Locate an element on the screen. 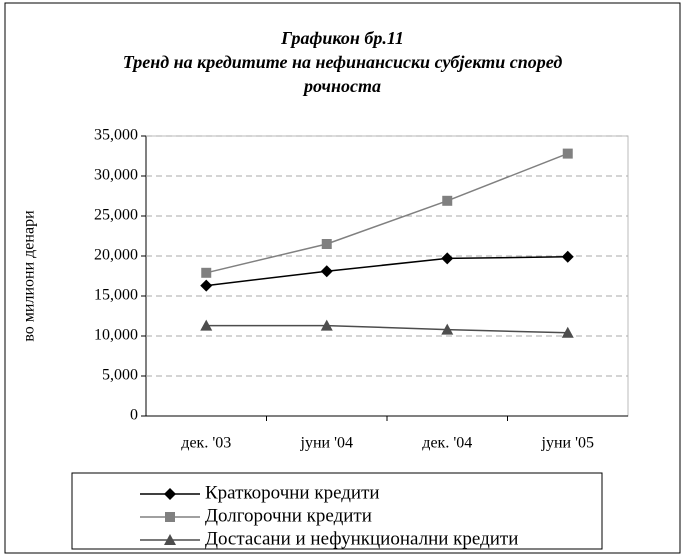 The width and height of the screenshot is (685, 558). legend-label: Краткорочни кредити is located at coordinates (292, 492).